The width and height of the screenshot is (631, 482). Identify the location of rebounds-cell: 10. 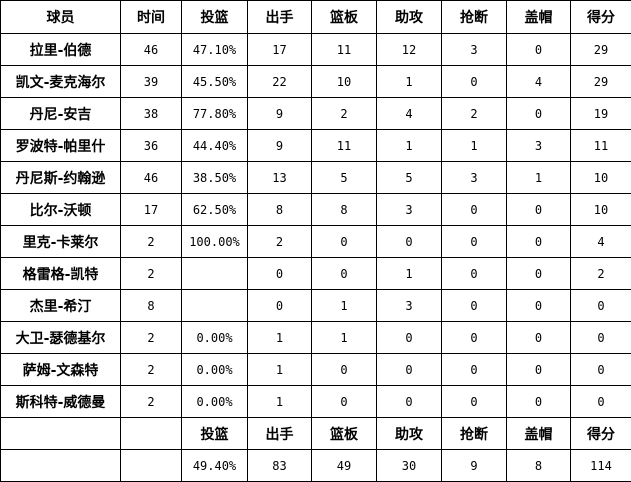
(344, 82).